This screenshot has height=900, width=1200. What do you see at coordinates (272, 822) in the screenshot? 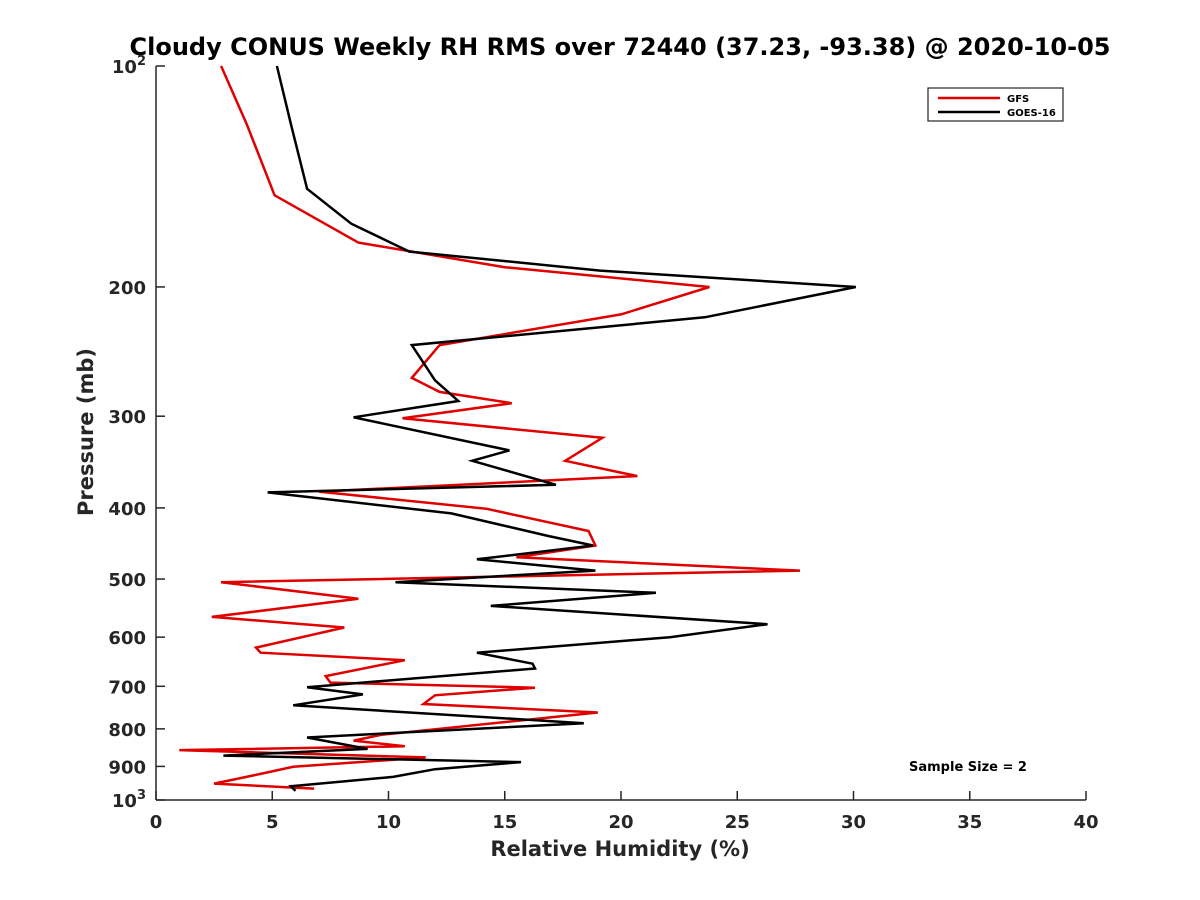
I see `x-tick-label: 5` at bounding box center [272, 822].